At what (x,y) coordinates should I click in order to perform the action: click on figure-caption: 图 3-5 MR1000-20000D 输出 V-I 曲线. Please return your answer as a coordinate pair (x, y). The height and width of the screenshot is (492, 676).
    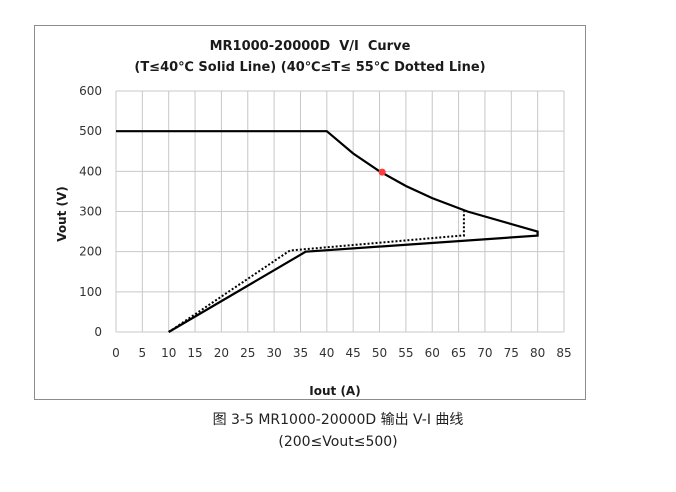
    Looking at the image, I should click on (338, 420).